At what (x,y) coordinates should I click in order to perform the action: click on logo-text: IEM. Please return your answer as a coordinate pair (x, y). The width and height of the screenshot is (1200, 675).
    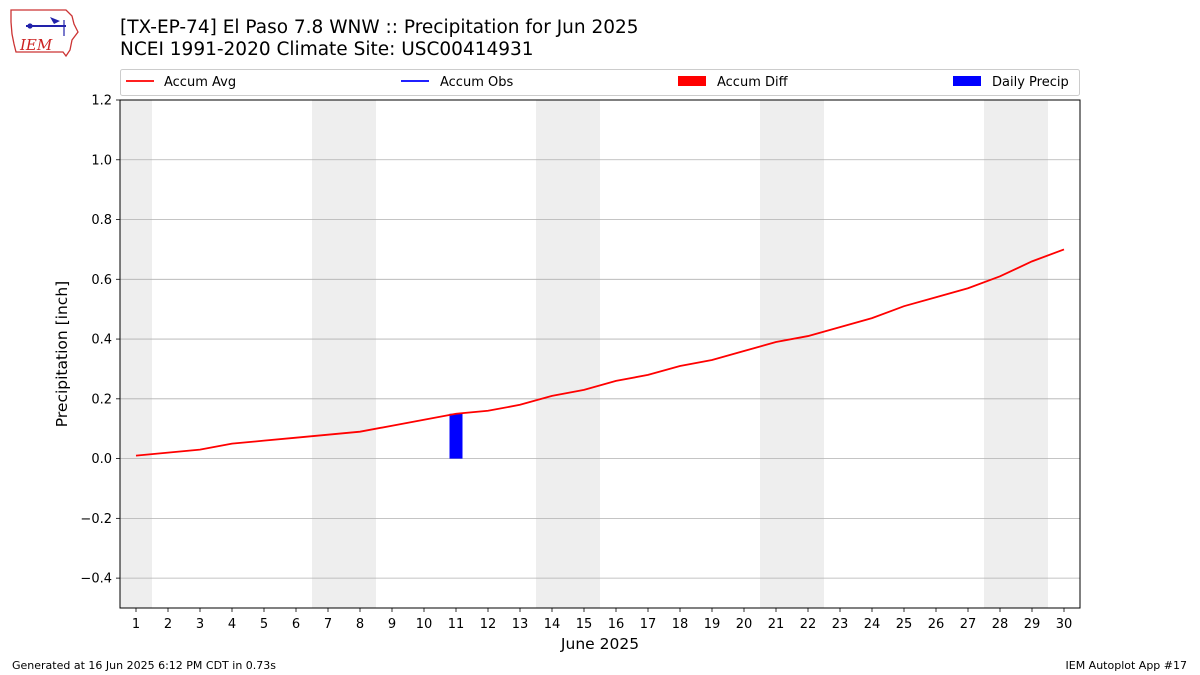
    Looking at the image, I should click on (36, 45).